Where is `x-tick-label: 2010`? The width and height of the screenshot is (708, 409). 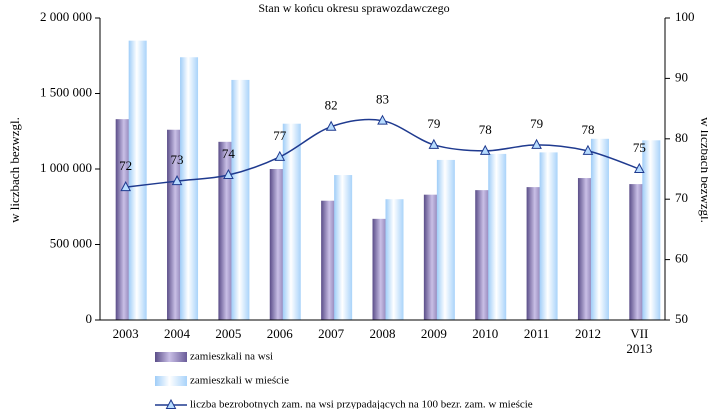
x-tick-label: 2010 is located at coordinates (485, 333).